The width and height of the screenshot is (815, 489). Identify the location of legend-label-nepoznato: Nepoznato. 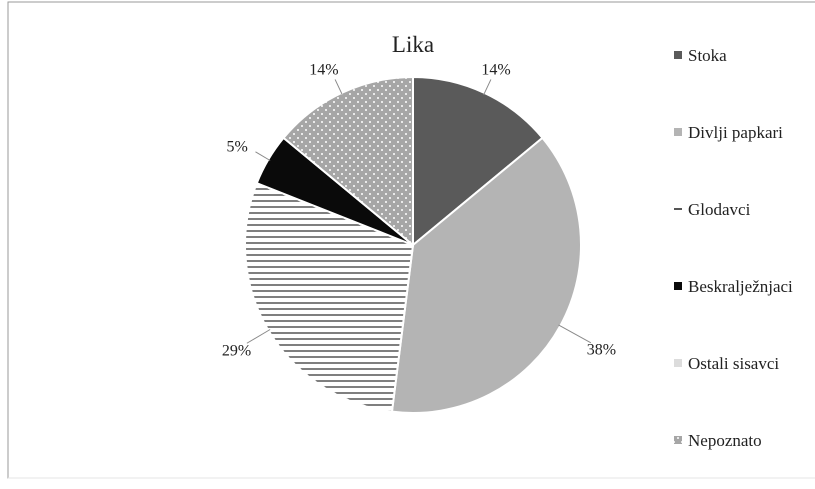
(725, 440).